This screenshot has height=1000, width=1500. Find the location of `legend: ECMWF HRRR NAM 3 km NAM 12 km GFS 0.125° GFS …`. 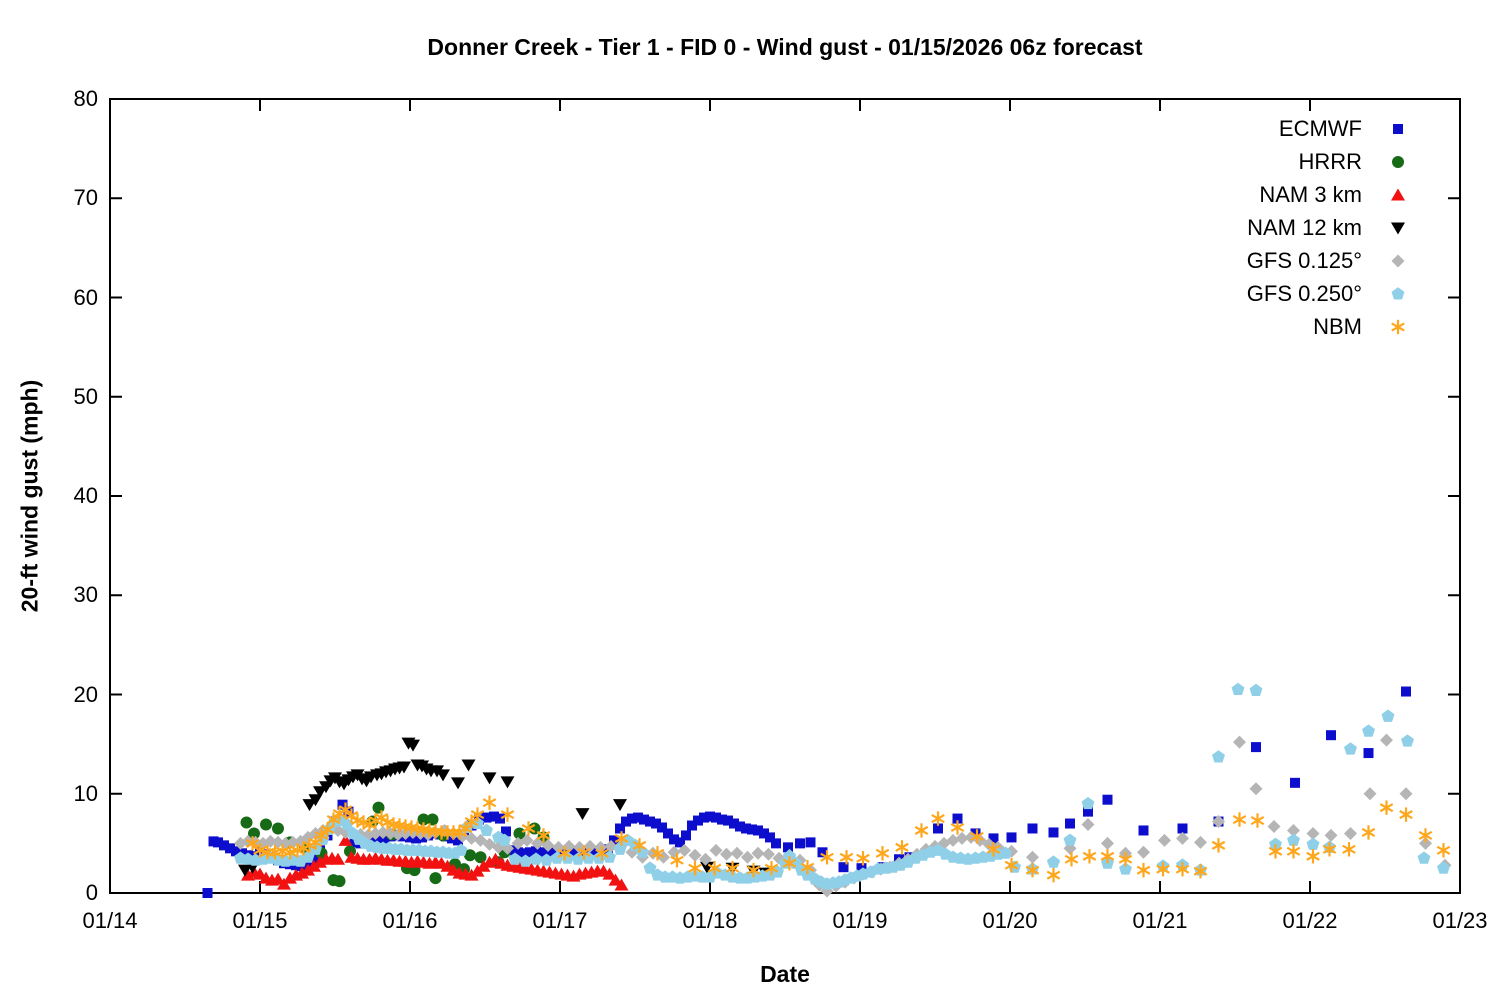

legend: ECMWF HRRR NAM 3 km NAM 12 km GFS 0.125° GFS … is located at coordinates (1240, 227).